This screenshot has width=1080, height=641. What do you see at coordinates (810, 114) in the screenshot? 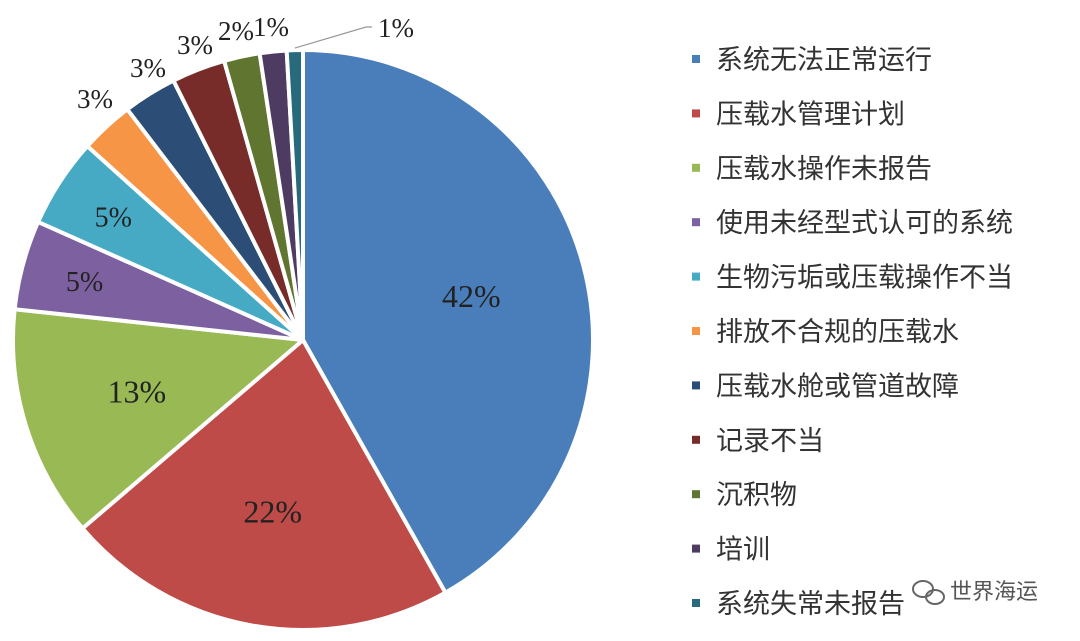
I see `legend-label: 压载水管理计划` at bounding box center [810, 114].